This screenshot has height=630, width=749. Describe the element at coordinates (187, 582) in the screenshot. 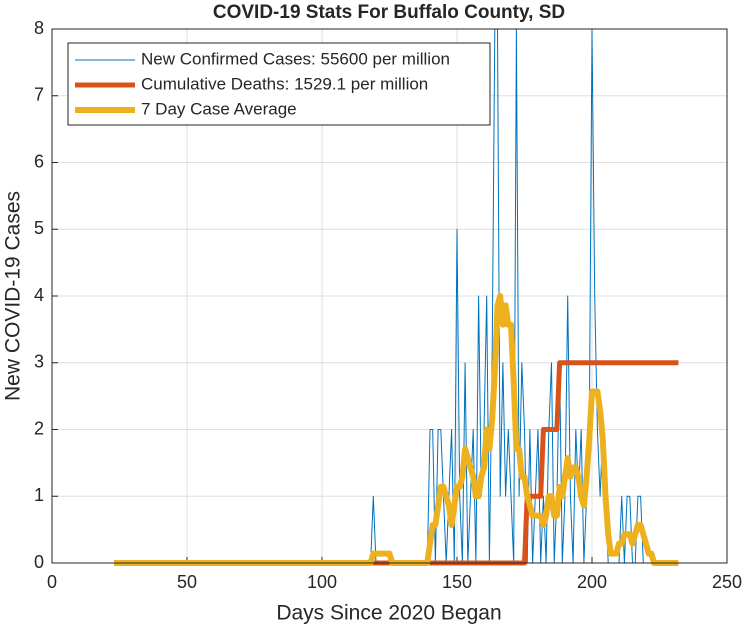

I see `x-tick-label: 50` at that location.